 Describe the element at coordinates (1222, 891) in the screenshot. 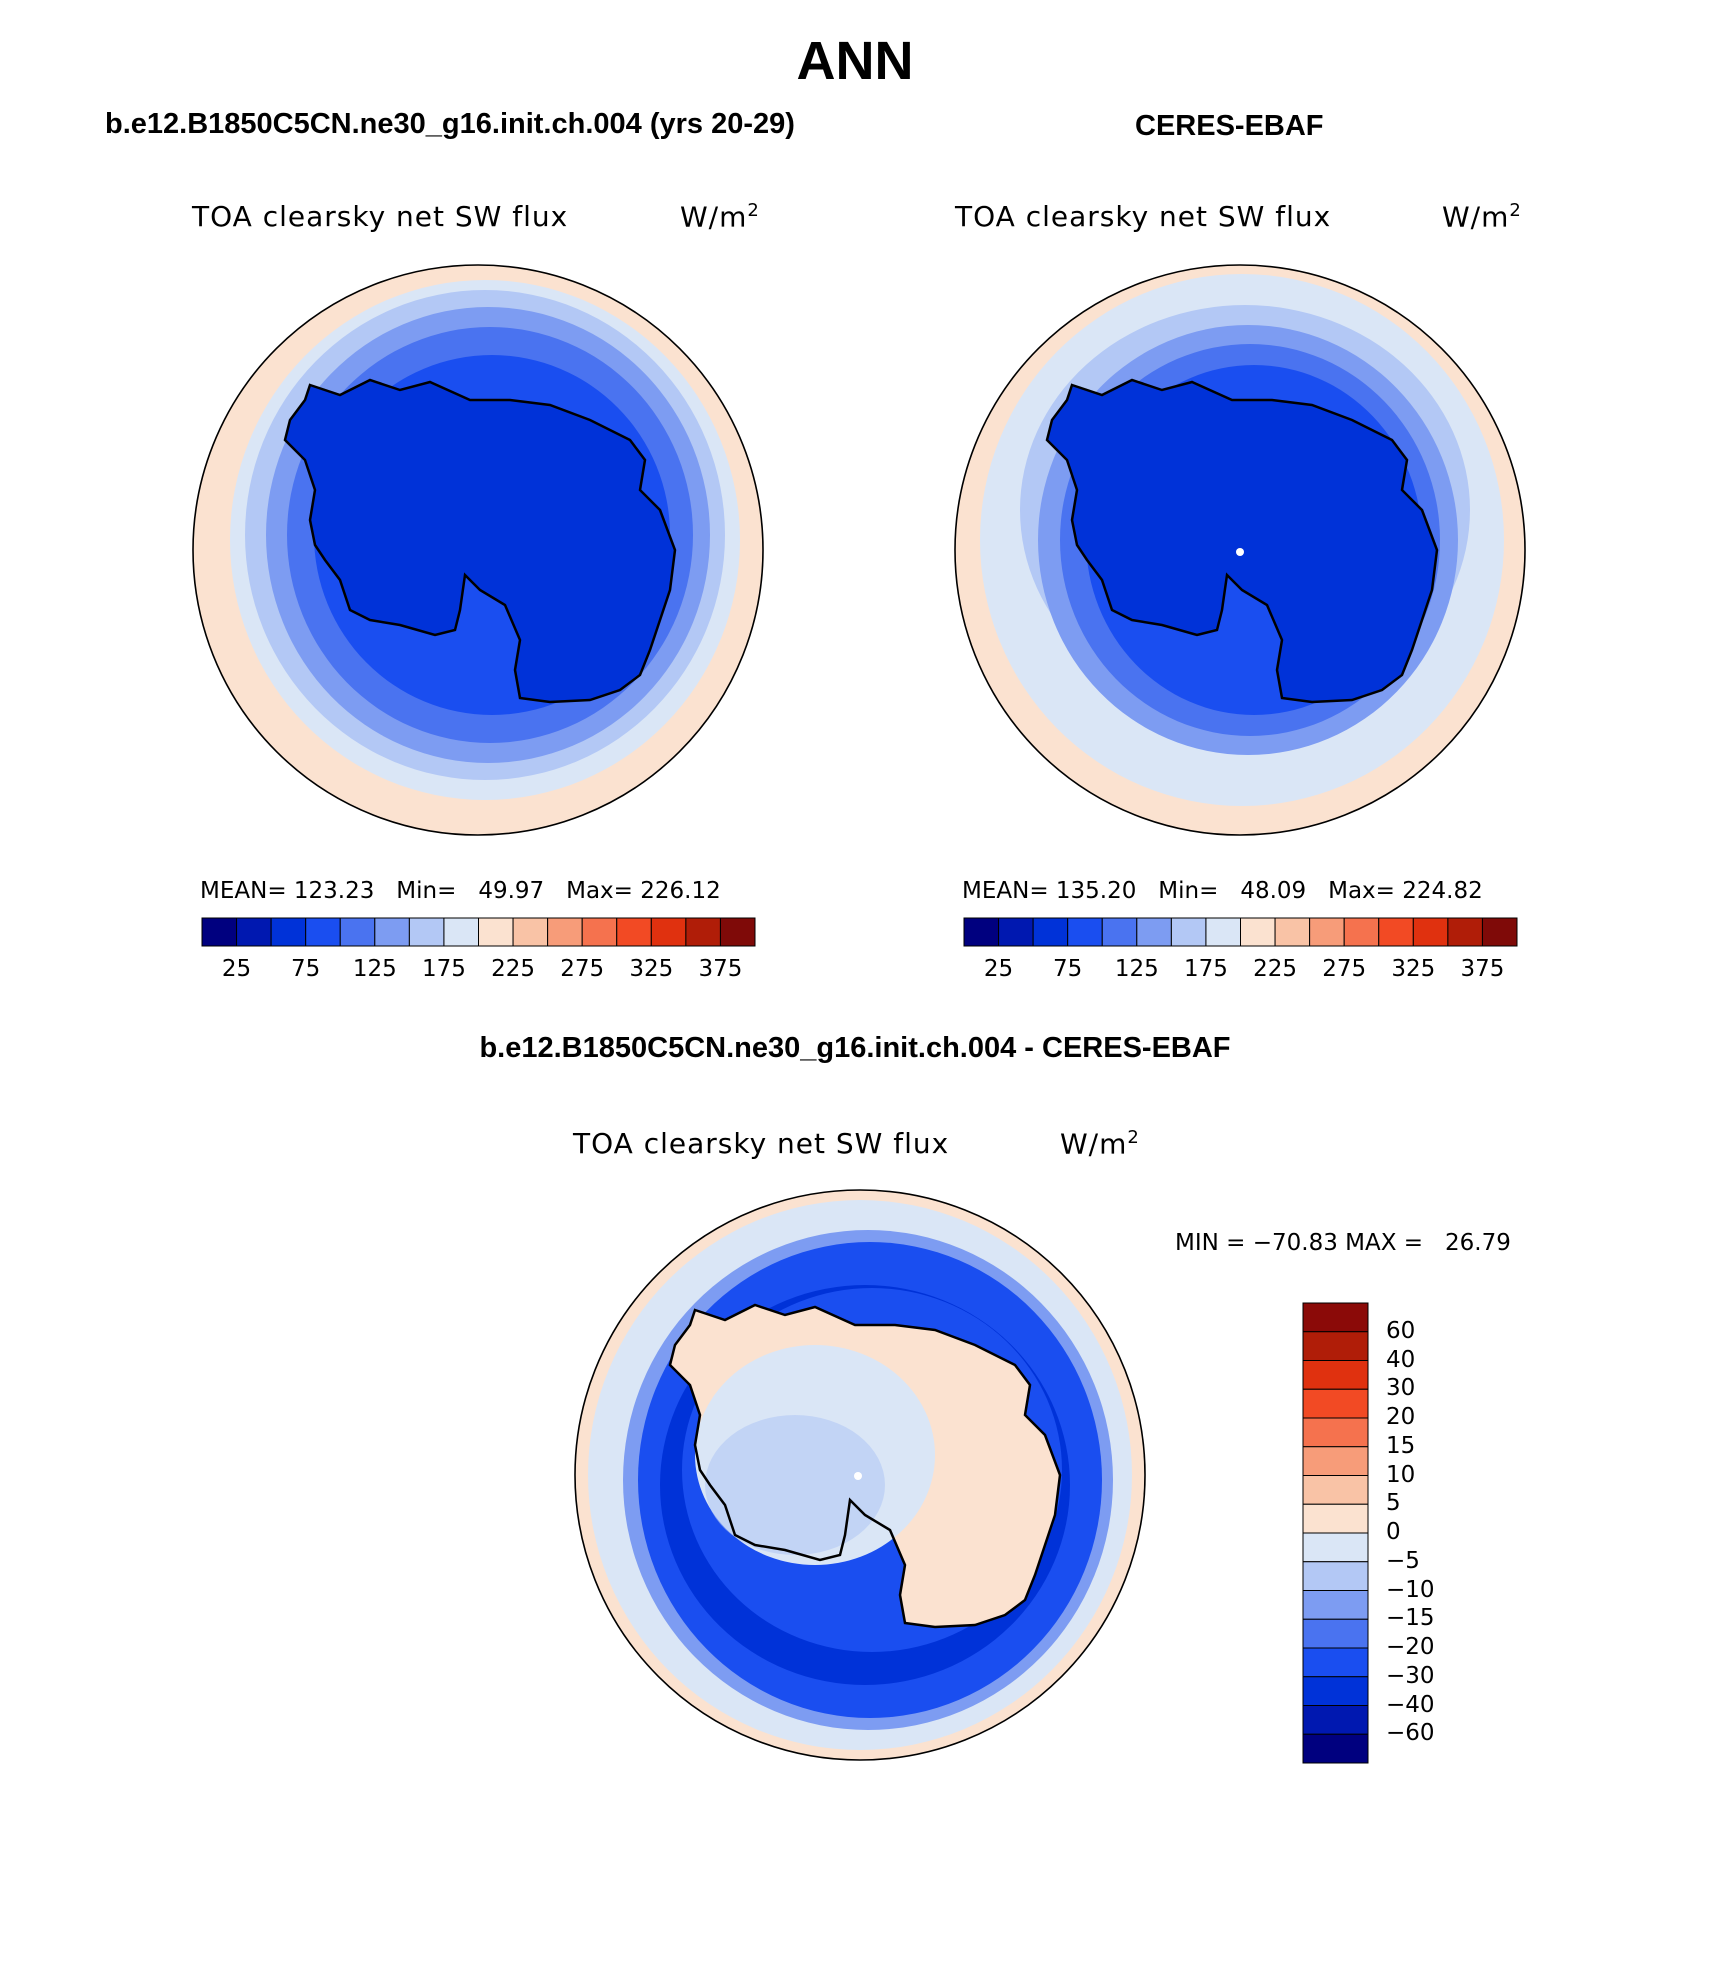

I see `right-panel-stats: MEAN= 135.20 Min= 48.09 Max= 224.82` at that location.